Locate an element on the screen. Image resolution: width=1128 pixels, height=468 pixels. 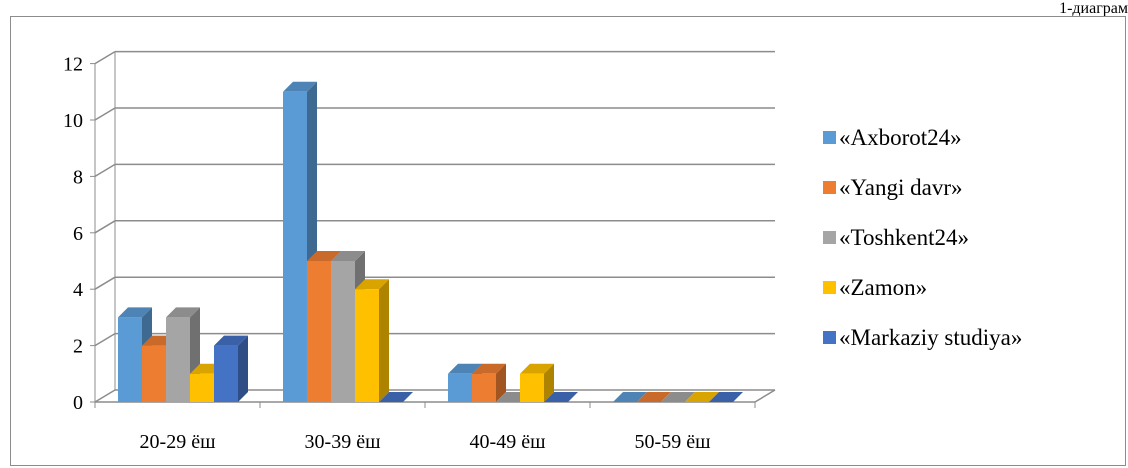
x-tick-label: 40-49 ёш is located at coordinates (508, 442).